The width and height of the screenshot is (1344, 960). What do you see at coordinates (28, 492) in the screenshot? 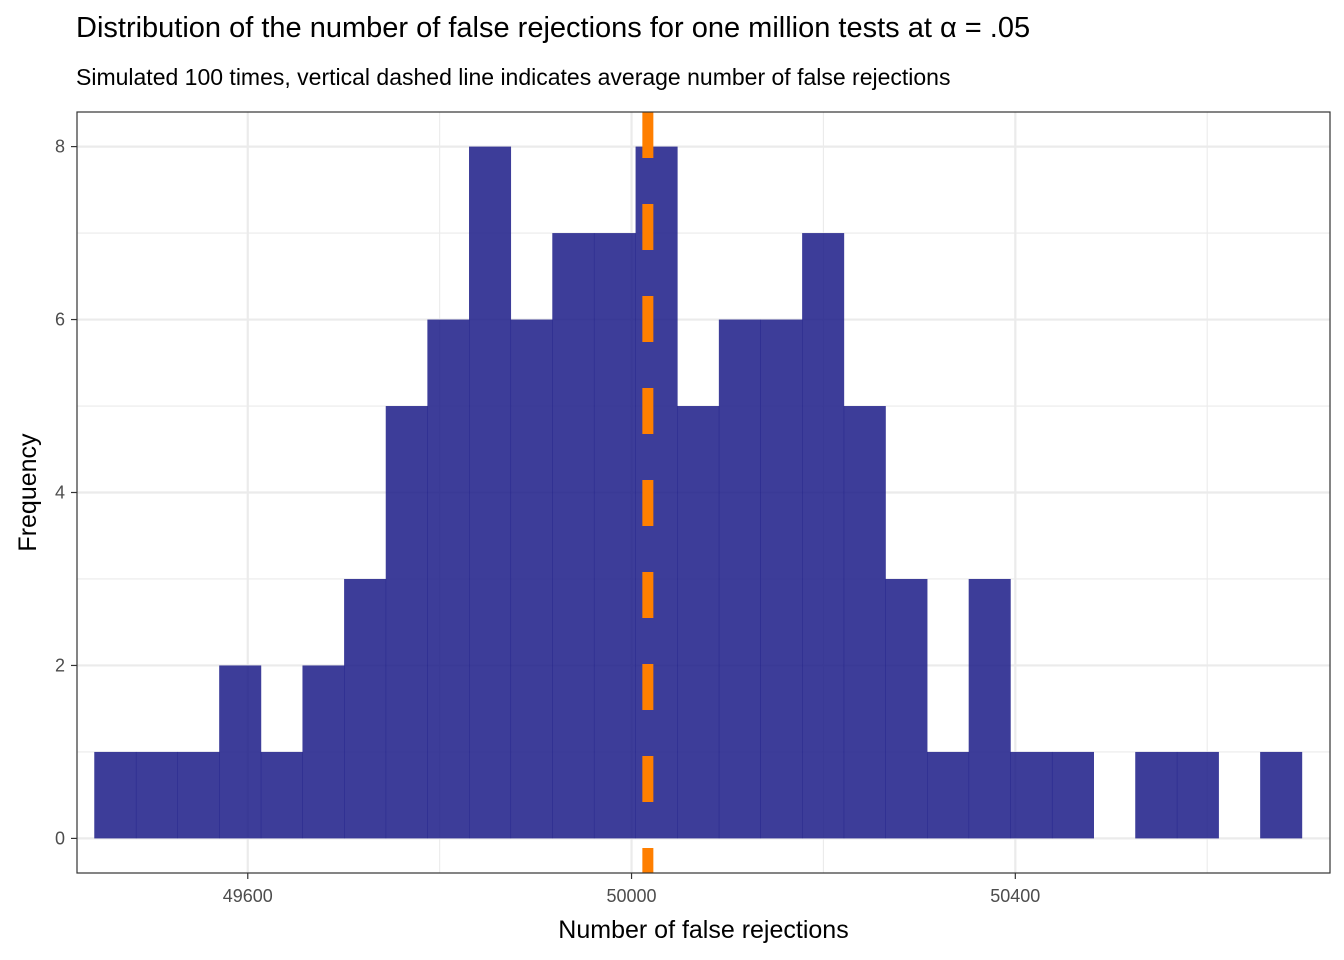
I see `y-axis-title: Frequency` at bounding box center [28, 492].